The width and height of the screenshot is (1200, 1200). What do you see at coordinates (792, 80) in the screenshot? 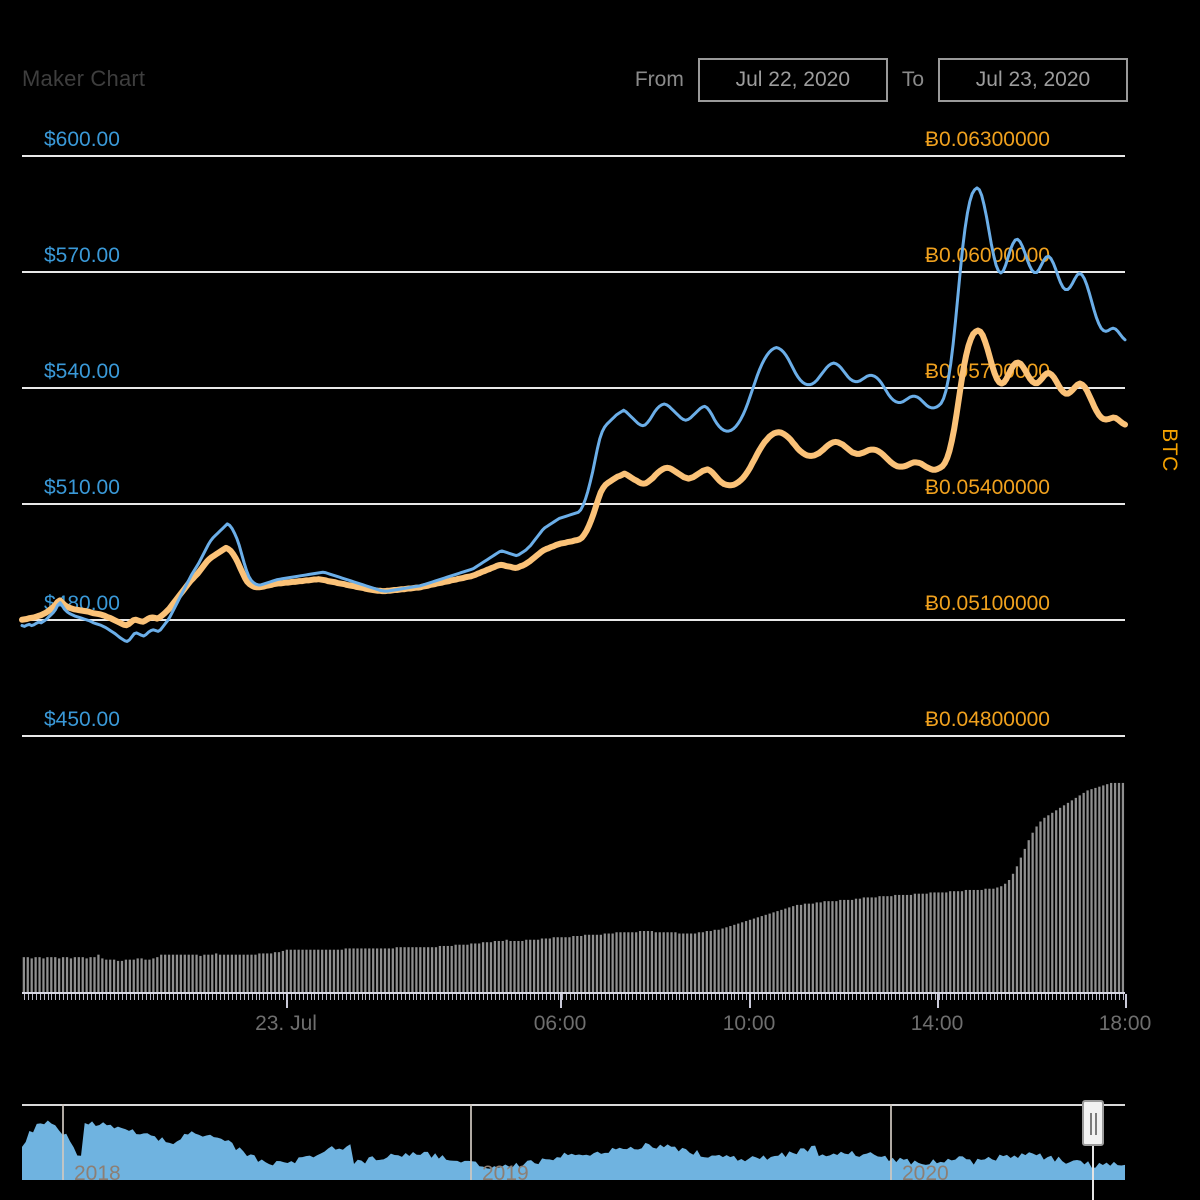
I see `from-date-input: Jul 22, 2020` at bounding box center [792, 80].